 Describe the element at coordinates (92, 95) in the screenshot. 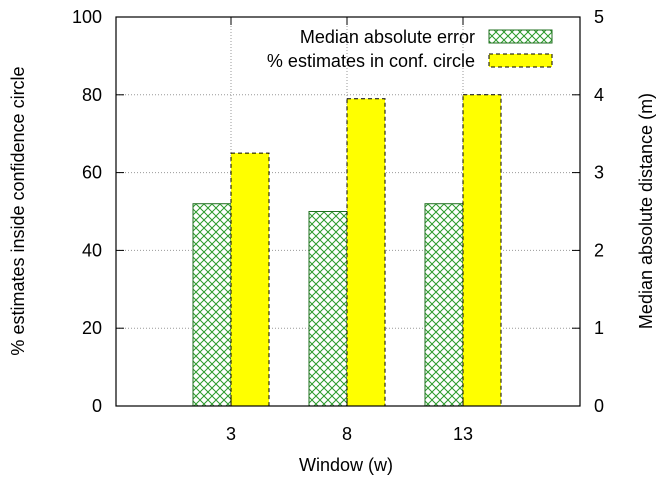

I see `left-tick-label: 80` at that location.